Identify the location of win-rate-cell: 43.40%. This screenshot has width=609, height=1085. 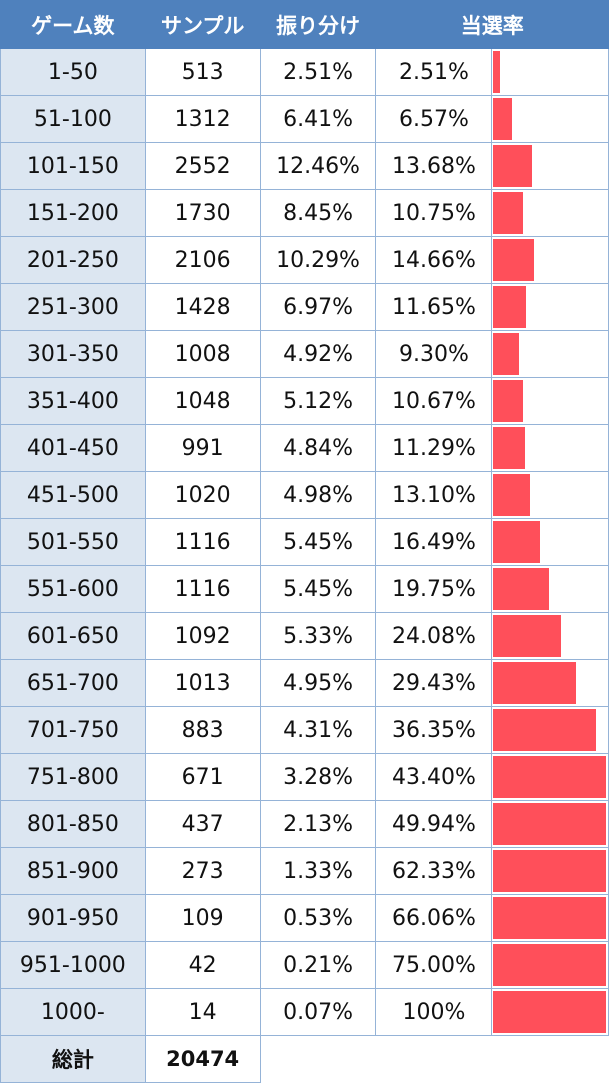
(434, 777).